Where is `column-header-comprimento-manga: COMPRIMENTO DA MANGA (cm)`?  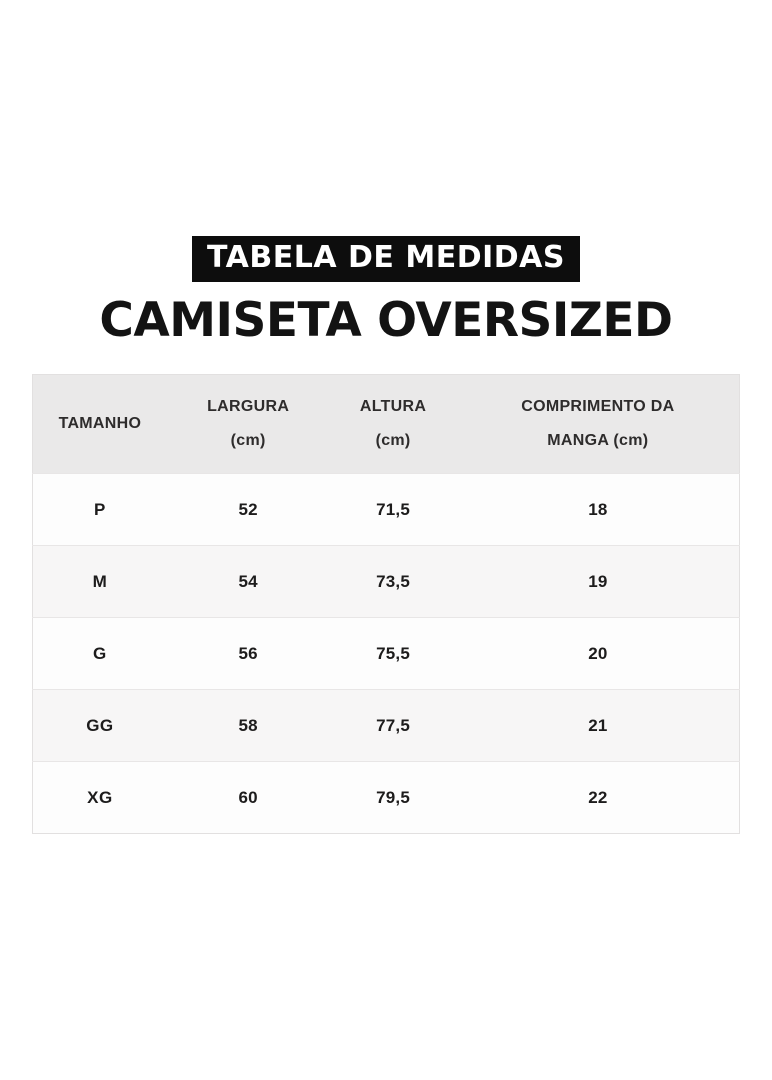
column-header-comprimento-manga: COMPRIMENTO DA MANGA (cm) is located at coordinates (598, 424).